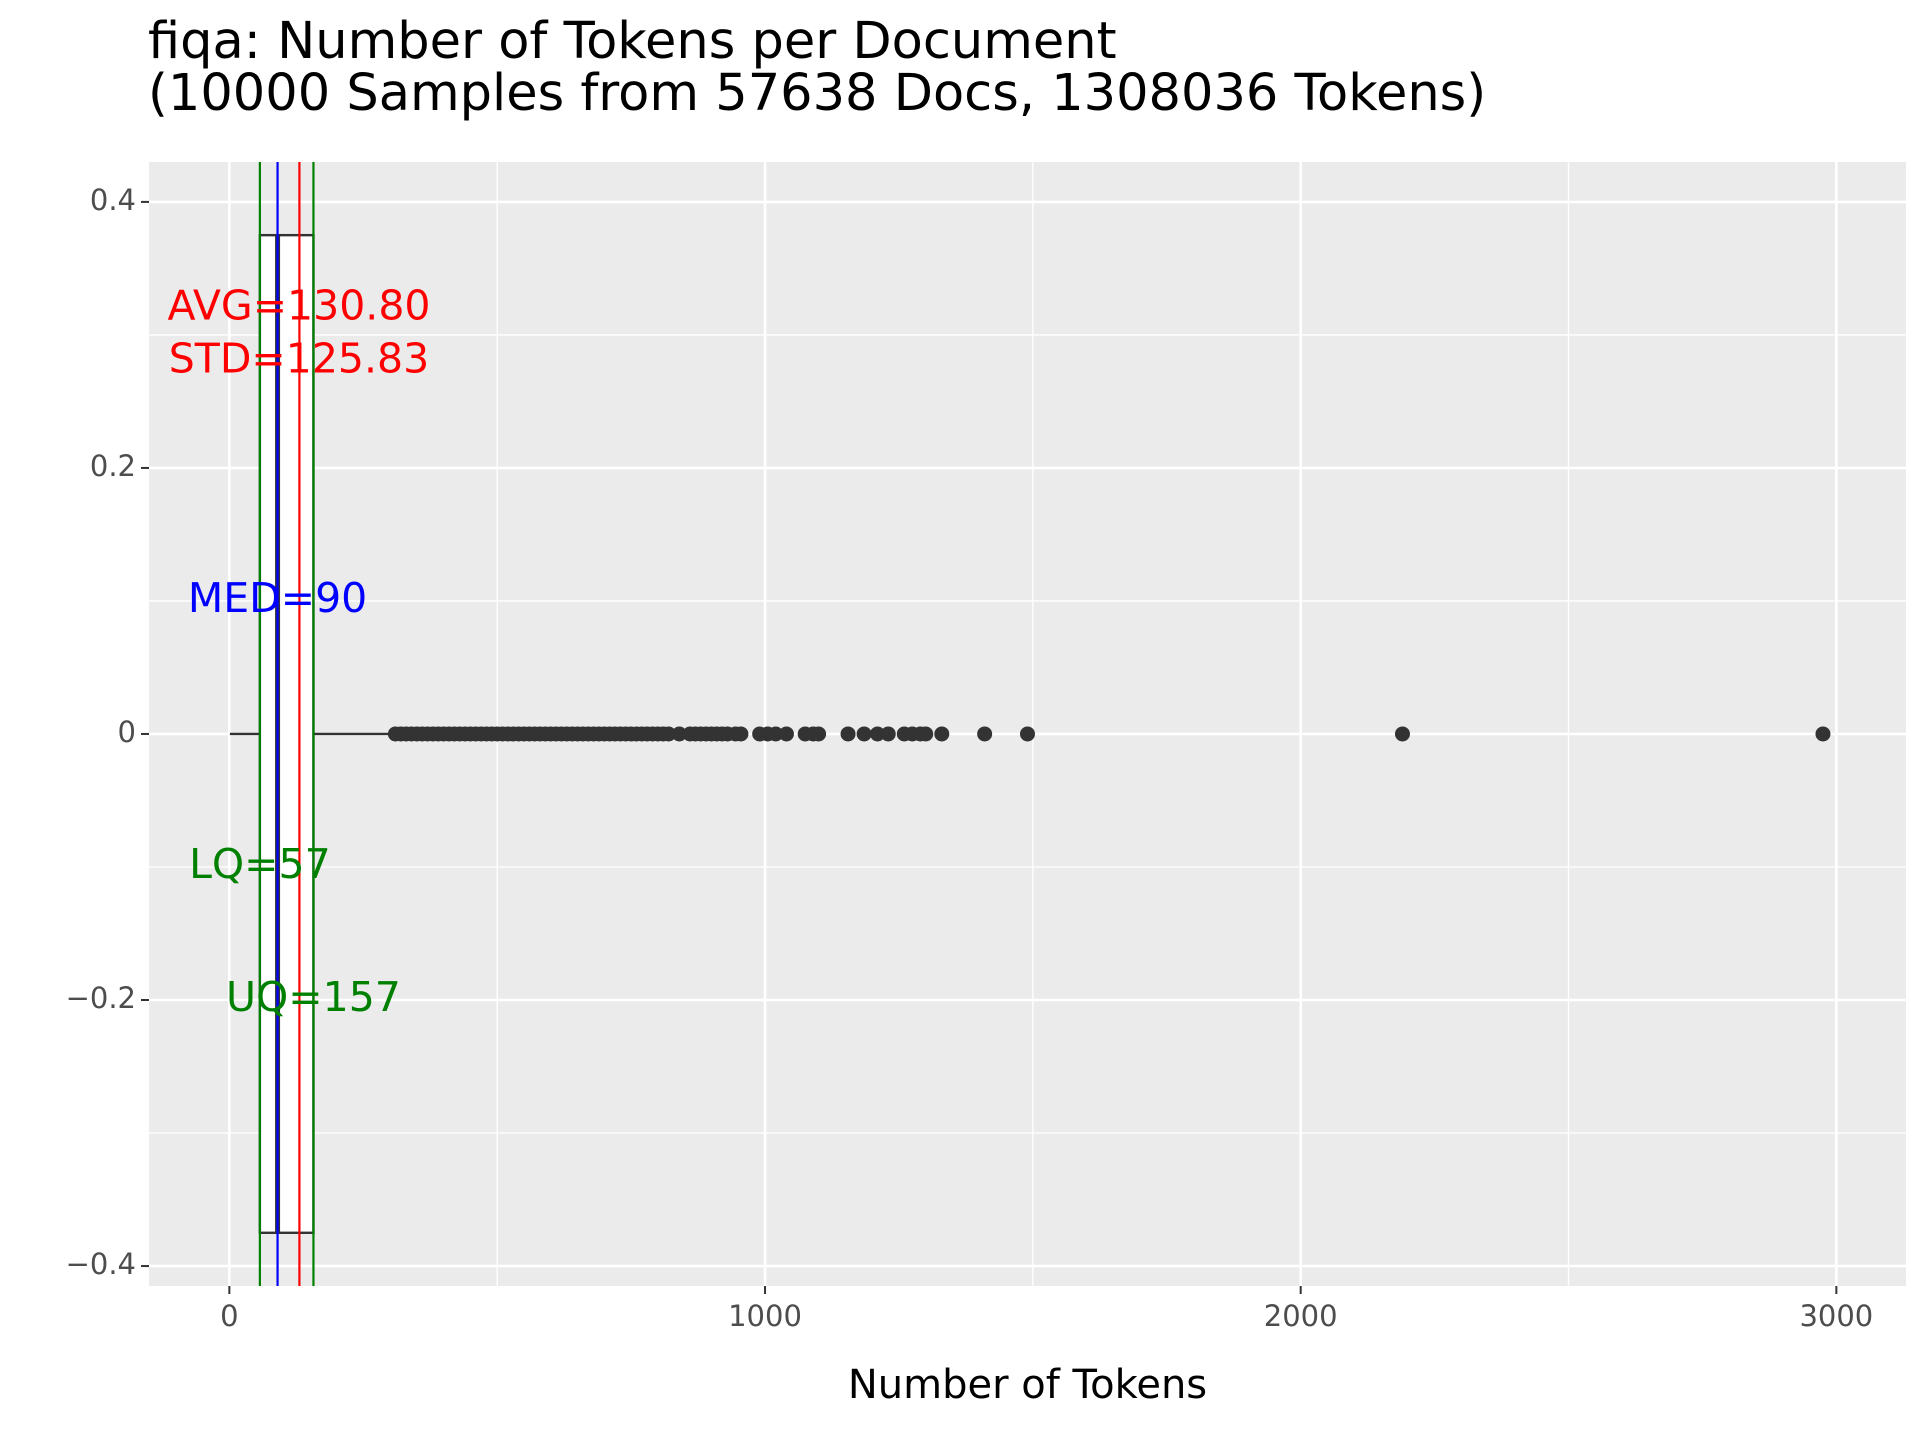  Describe the element at coordinates (229, 1316) in the screenshot. I see `x-tick-label: 0` at that location.